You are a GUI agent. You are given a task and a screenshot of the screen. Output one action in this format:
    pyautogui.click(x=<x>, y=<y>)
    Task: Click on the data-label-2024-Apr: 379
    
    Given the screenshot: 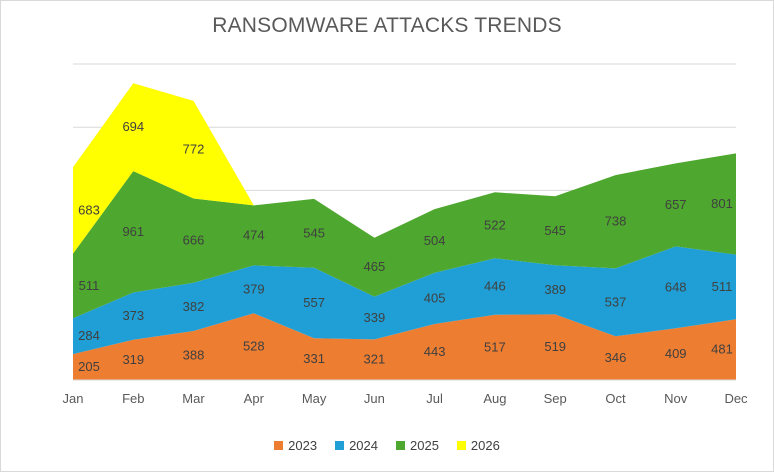 What is the action you would take?
    pyautogui.click(x=254, y=288)
    